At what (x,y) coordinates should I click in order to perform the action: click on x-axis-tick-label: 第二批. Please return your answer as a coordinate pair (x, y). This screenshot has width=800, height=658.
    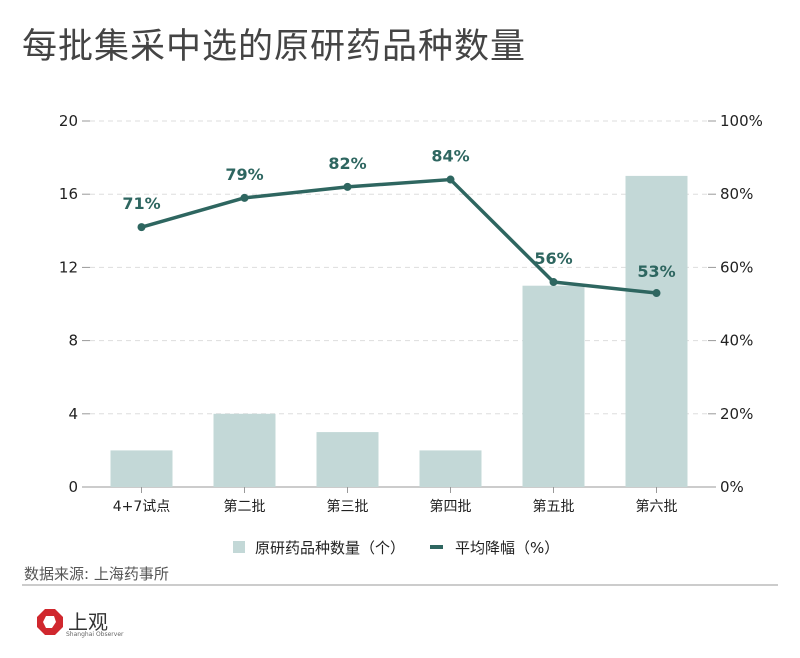
    Looking at the image, I should click on (245, 506).